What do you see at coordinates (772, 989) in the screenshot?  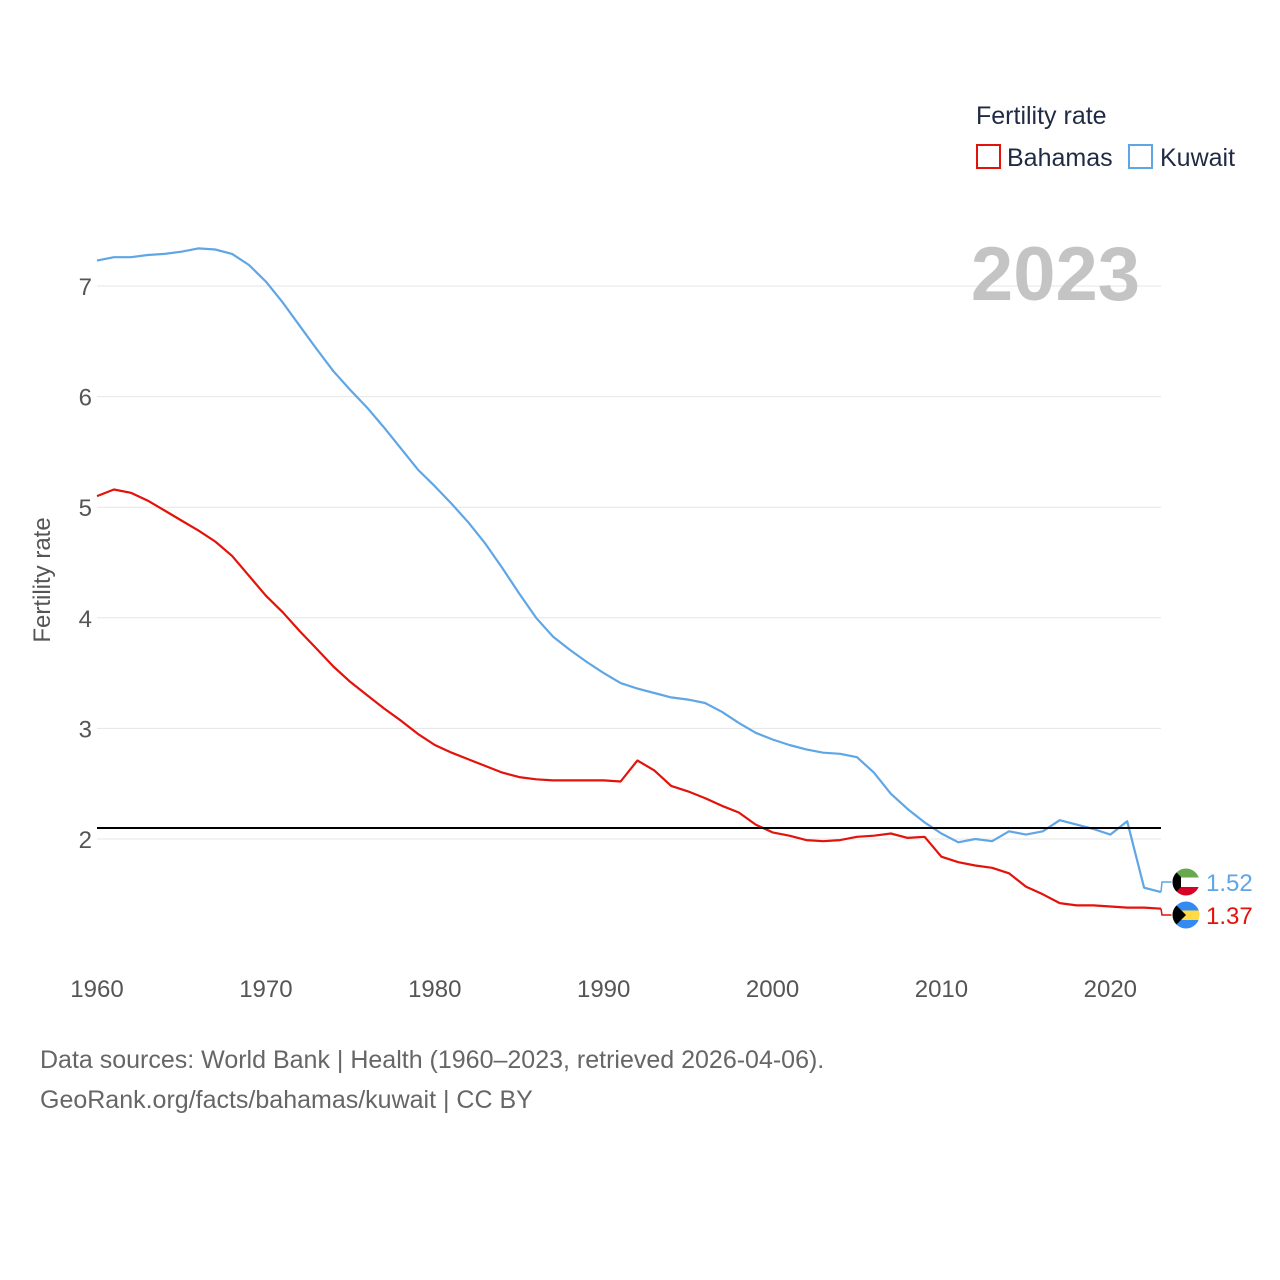 I see `x-tick-label: 2000` at bounding box center [772, 989].